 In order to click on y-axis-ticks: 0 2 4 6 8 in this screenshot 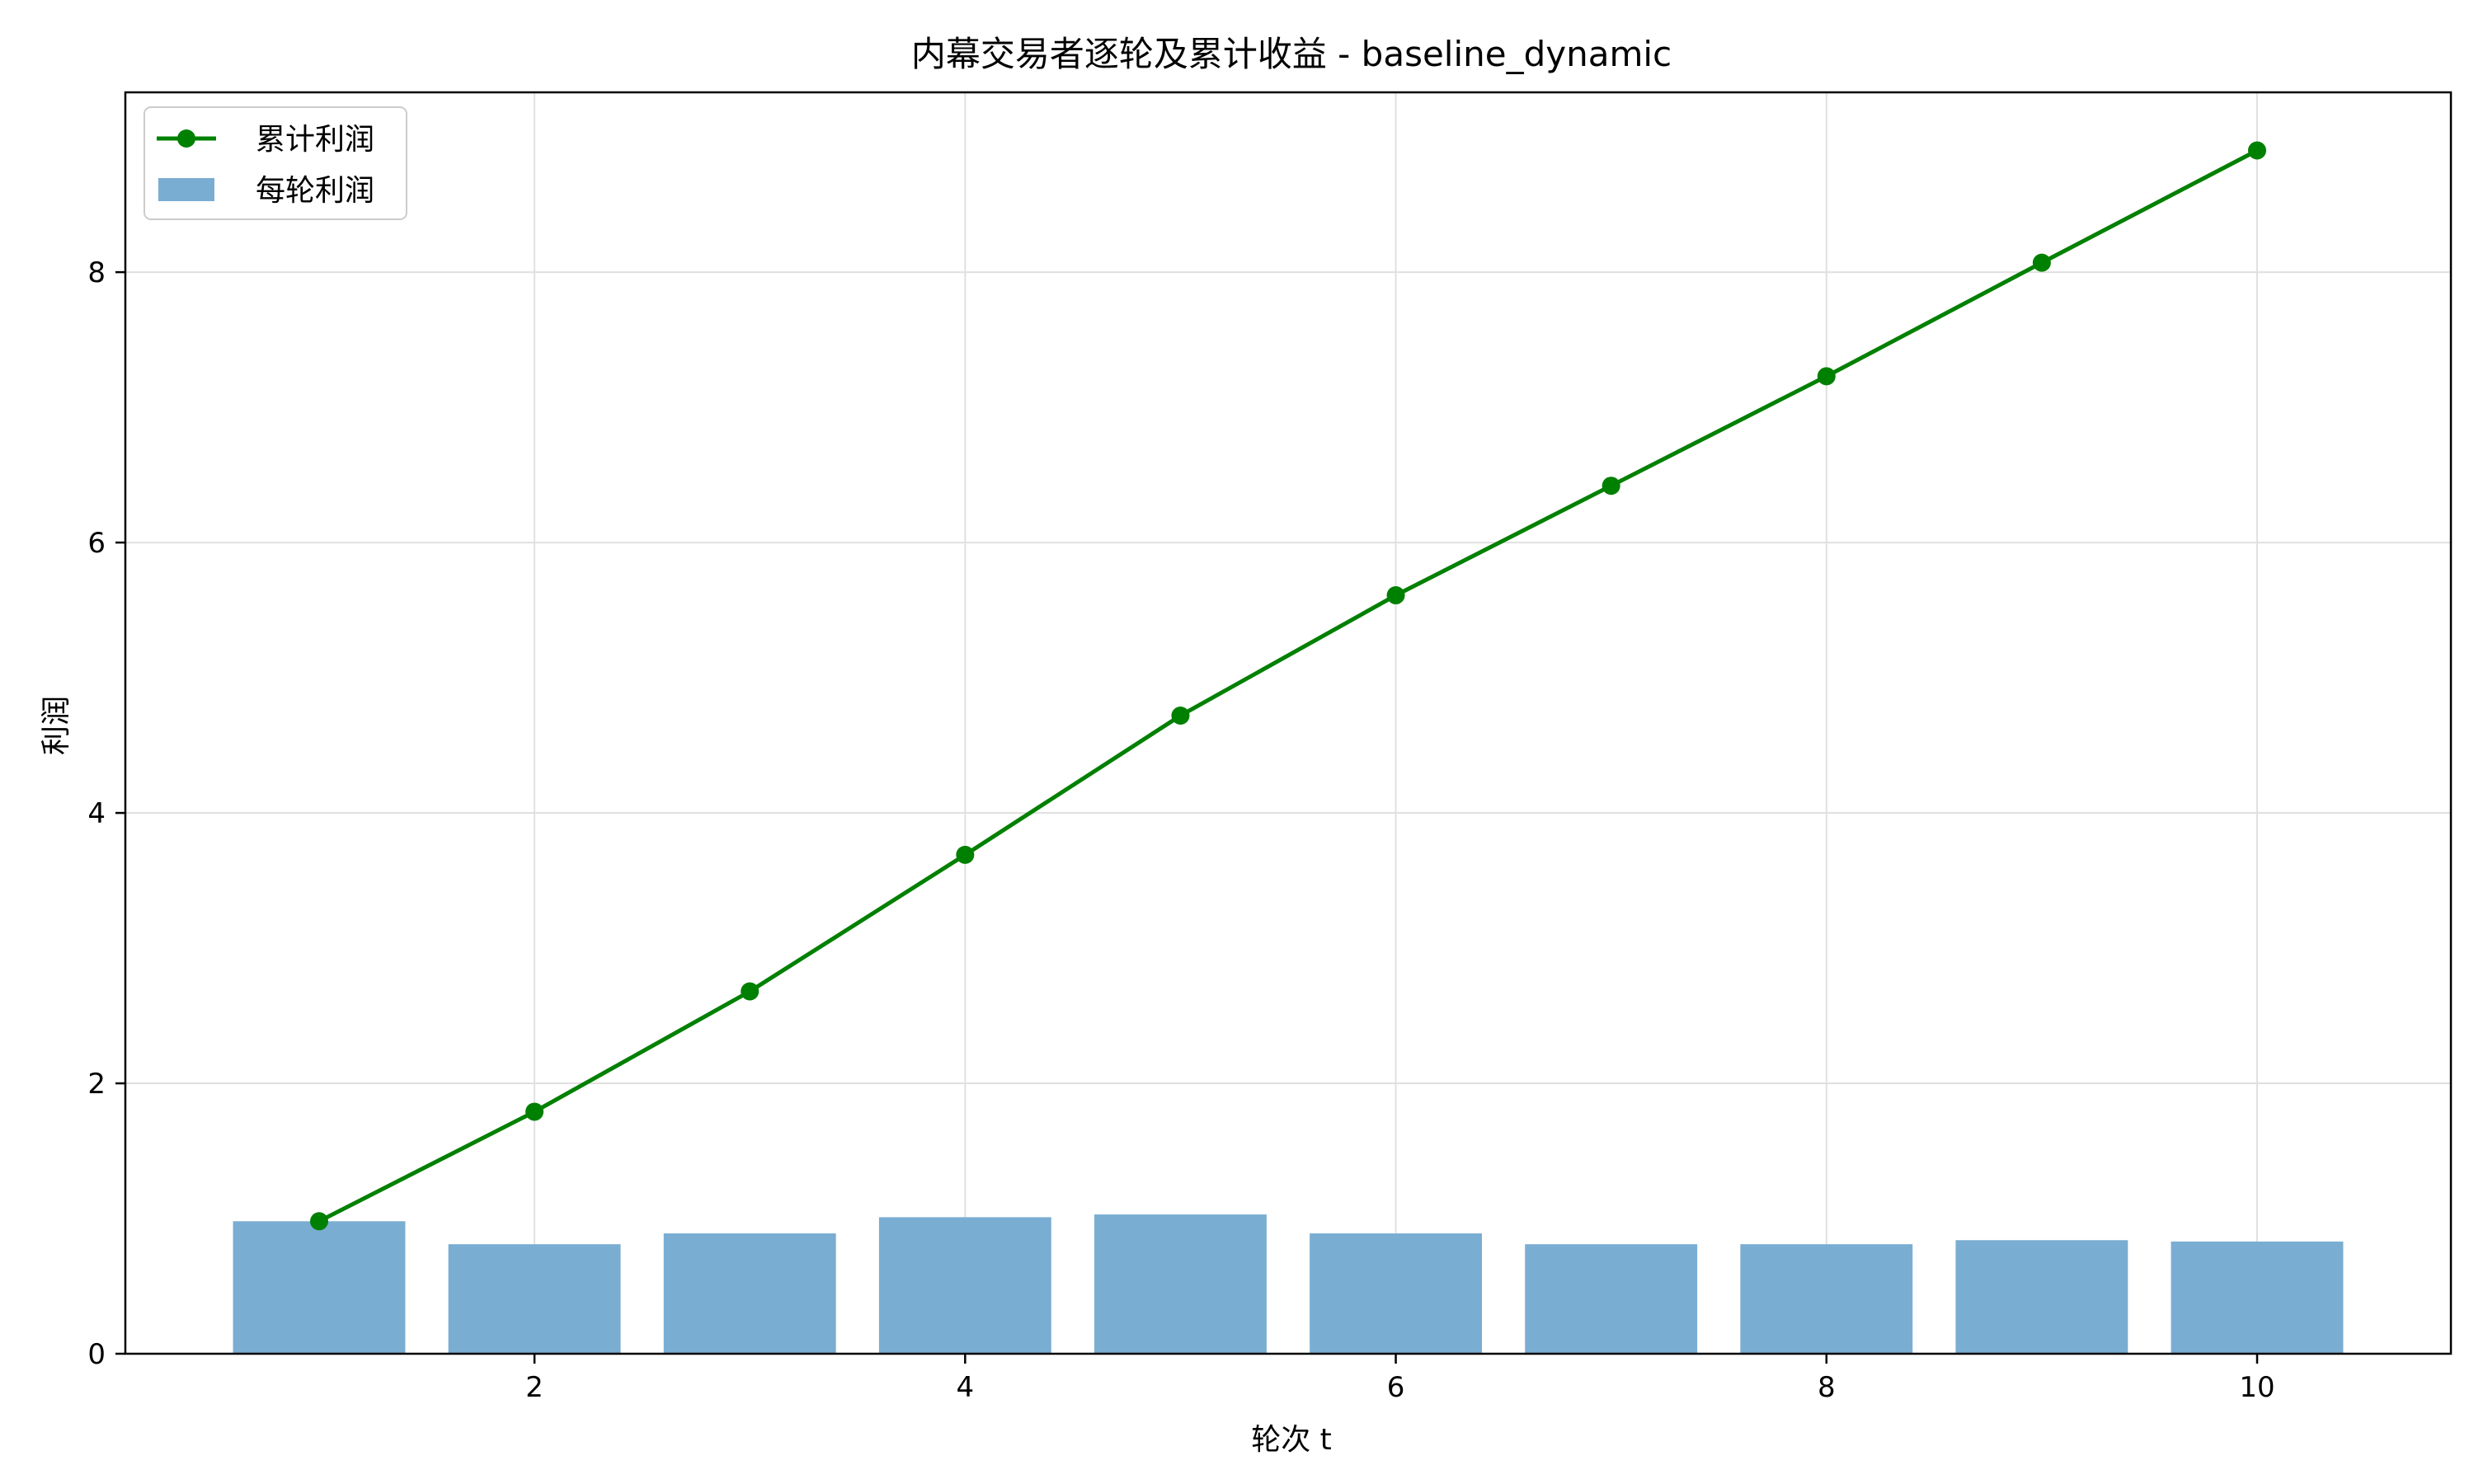, I will do `click(106, 813)`.